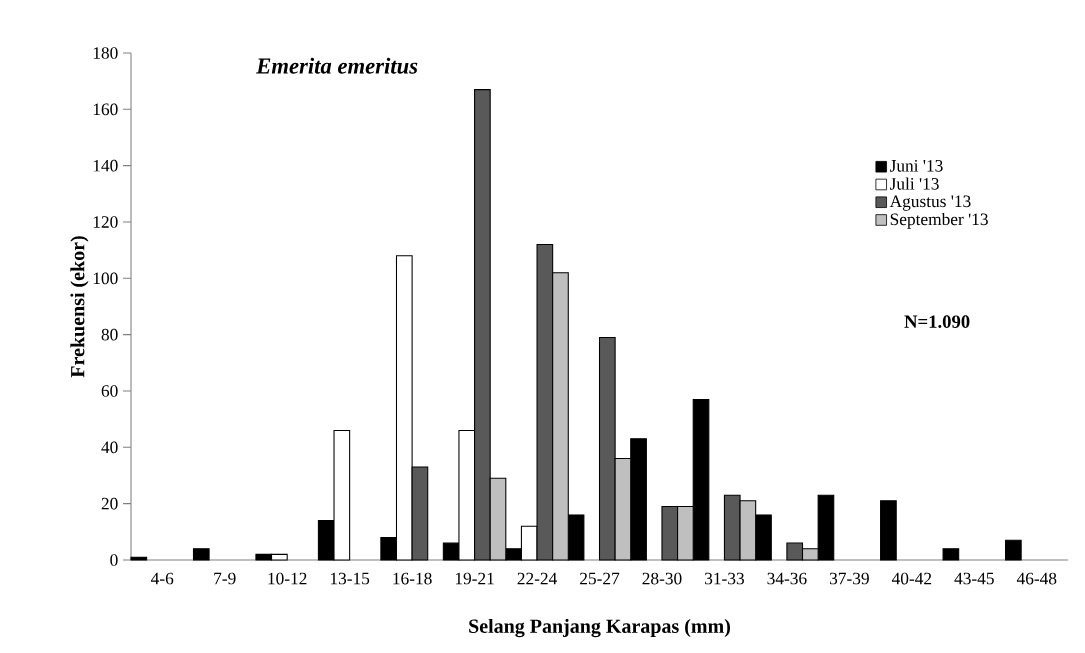 This screenshot has width=1085, height=653. Describe the element at coordinates (939, 220) in the screenshot. I see `legend-label: September '13` at that location.